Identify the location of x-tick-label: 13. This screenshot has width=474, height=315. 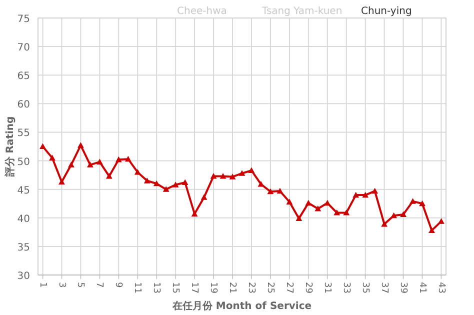
(156, 288).